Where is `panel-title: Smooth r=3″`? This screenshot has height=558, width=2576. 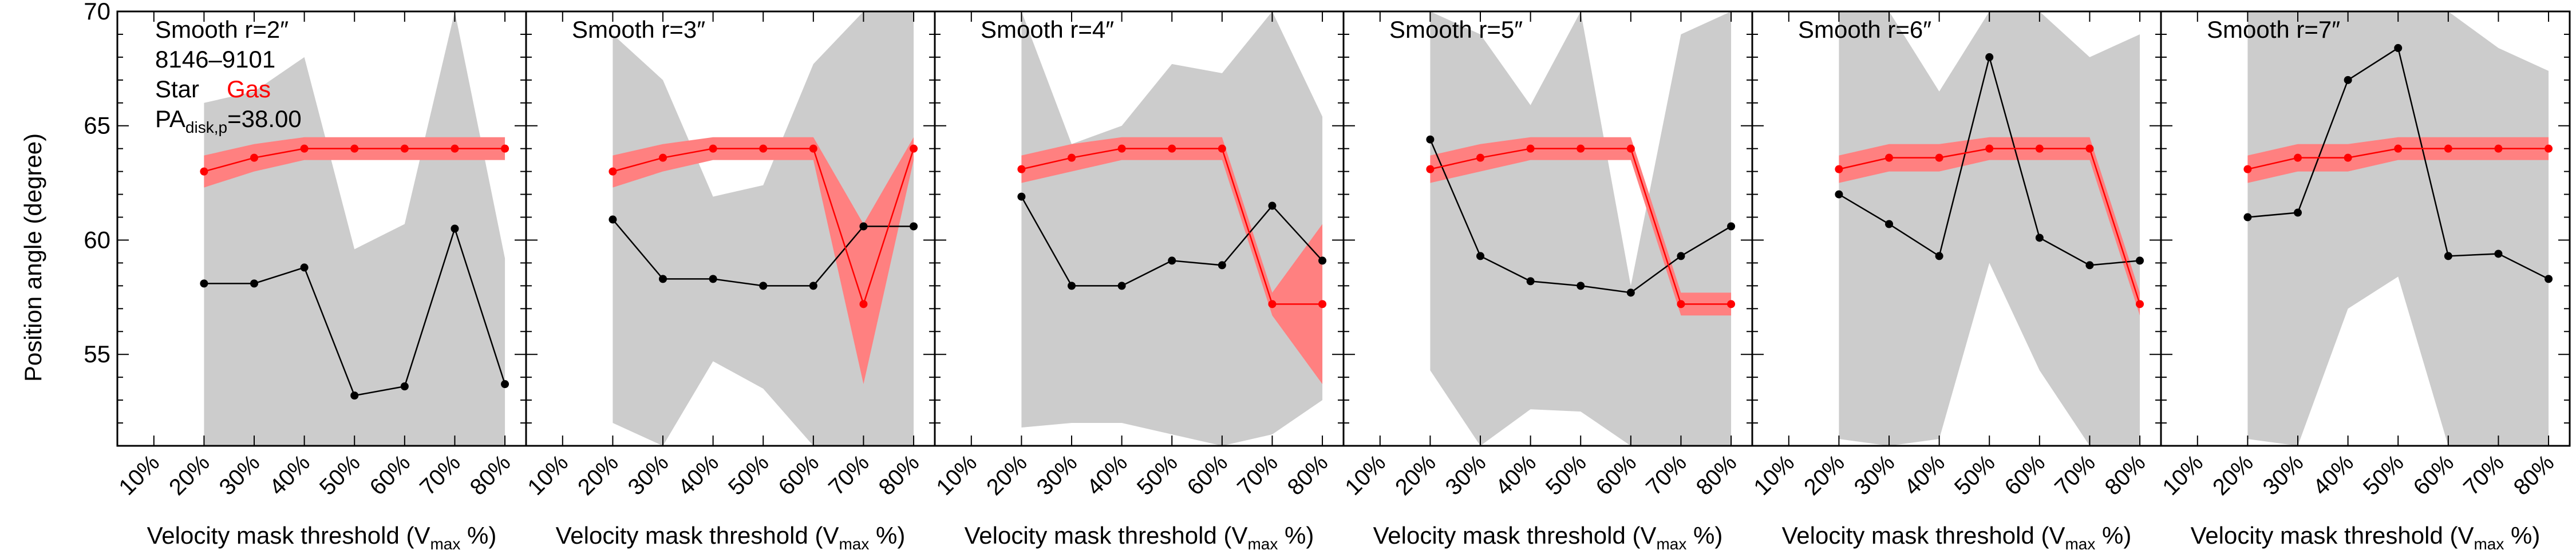
panel-title: Smooth r=3″ is located at coordinates (638, 29).